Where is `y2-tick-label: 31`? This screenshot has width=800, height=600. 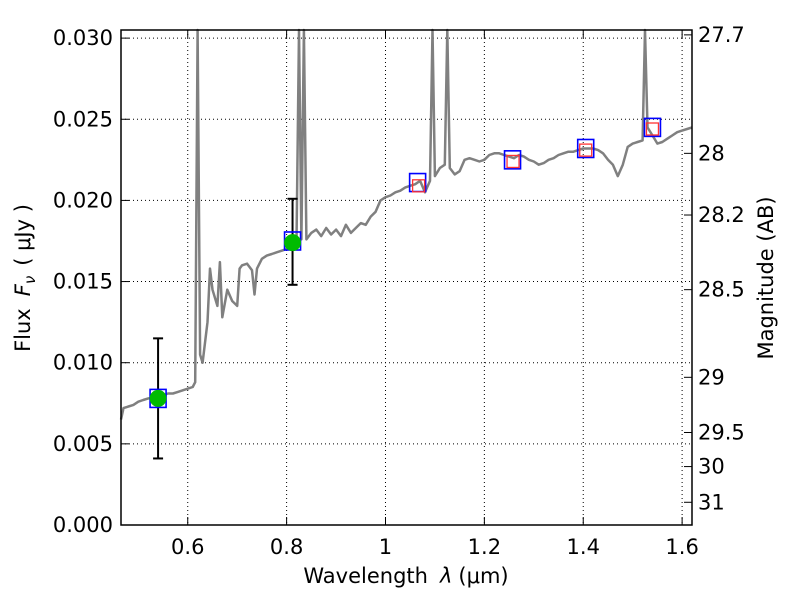 y2-tick-label: 31 is located at coordinates (711, 502).